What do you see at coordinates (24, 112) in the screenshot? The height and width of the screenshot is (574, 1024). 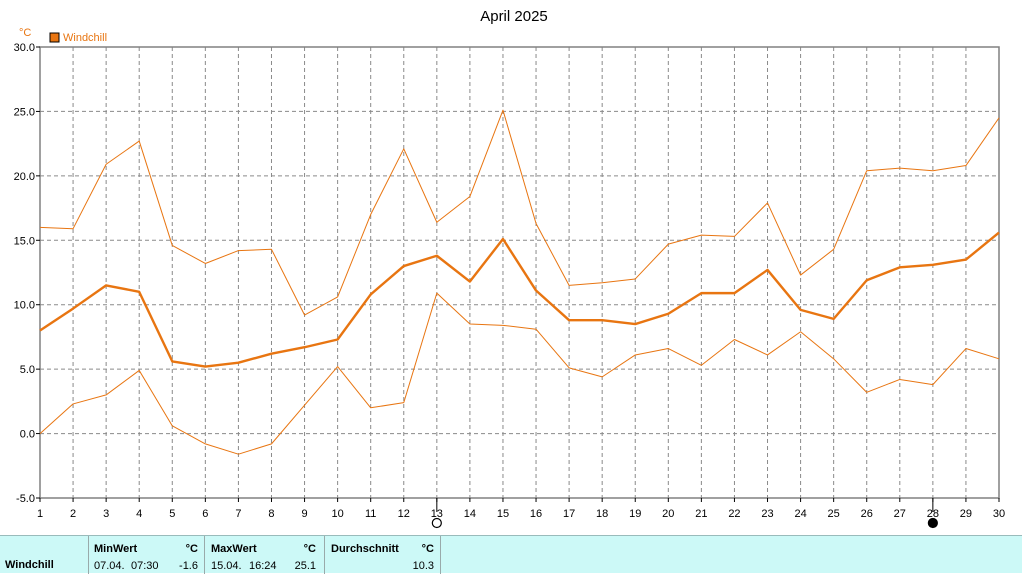 I see `y-tick-label: 25.0` at bounding box center [24, 112].